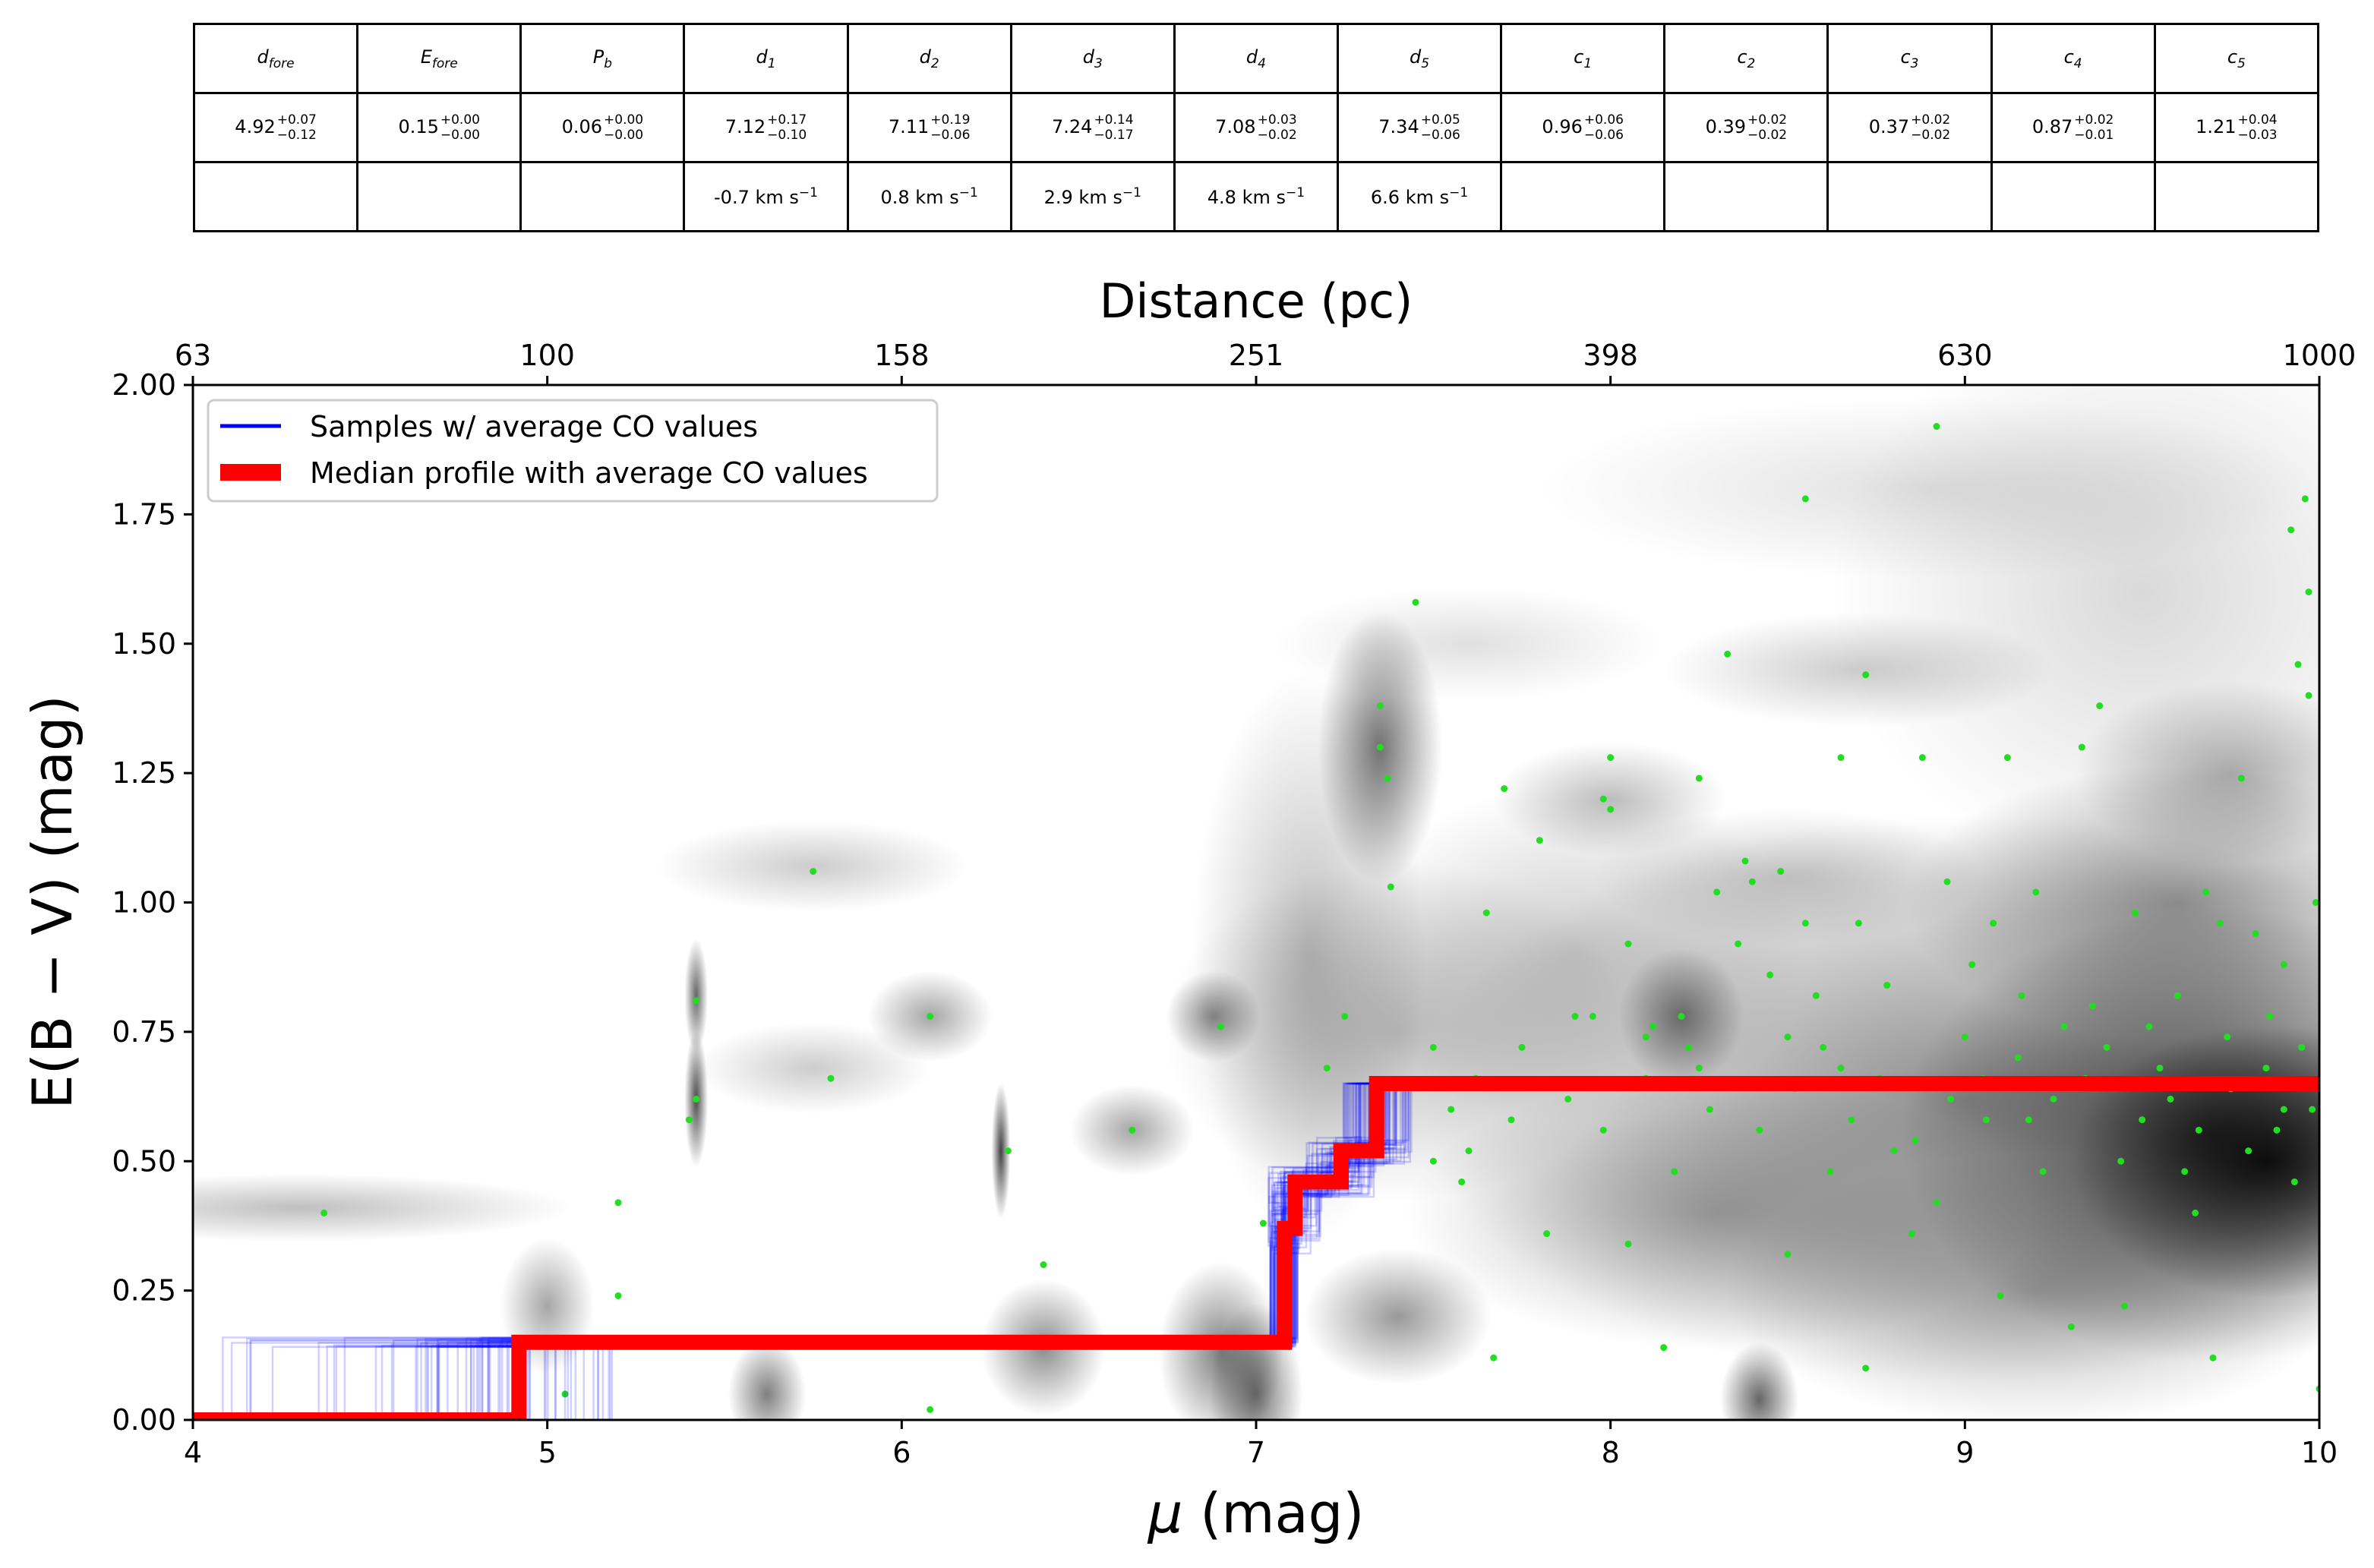 The image size is (2374, 1568). What do you see at coordinates (1093, 59) in the screenshot?
I see `header-cell-5: d3` at bounding box center [1093, 59].